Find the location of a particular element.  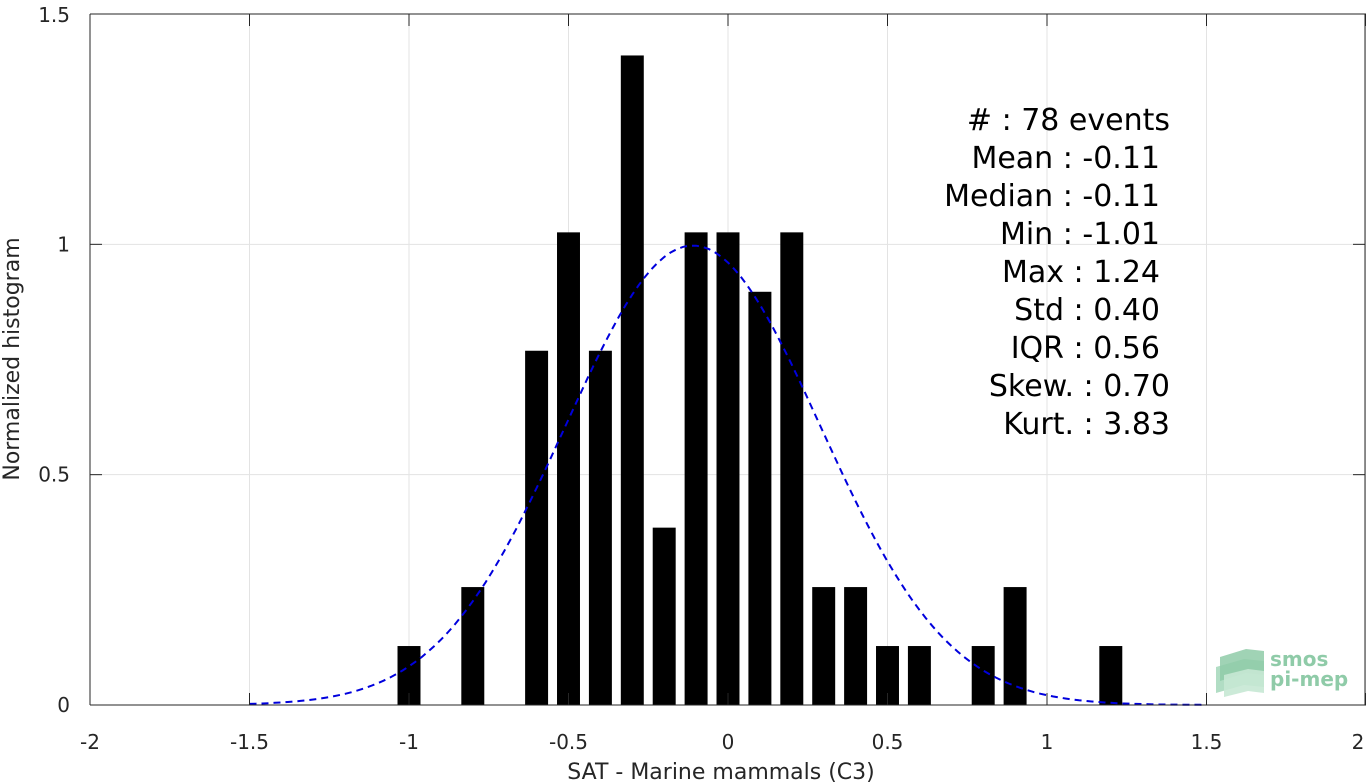

x-tick-label: 0 is located at coordinates (728, 742).